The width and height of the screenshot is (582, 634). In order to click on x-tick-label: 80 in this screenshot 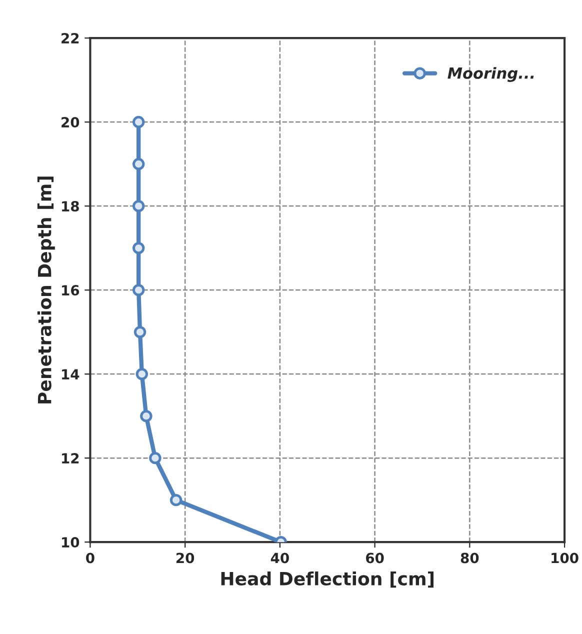, I will do `click(469, 558)`.